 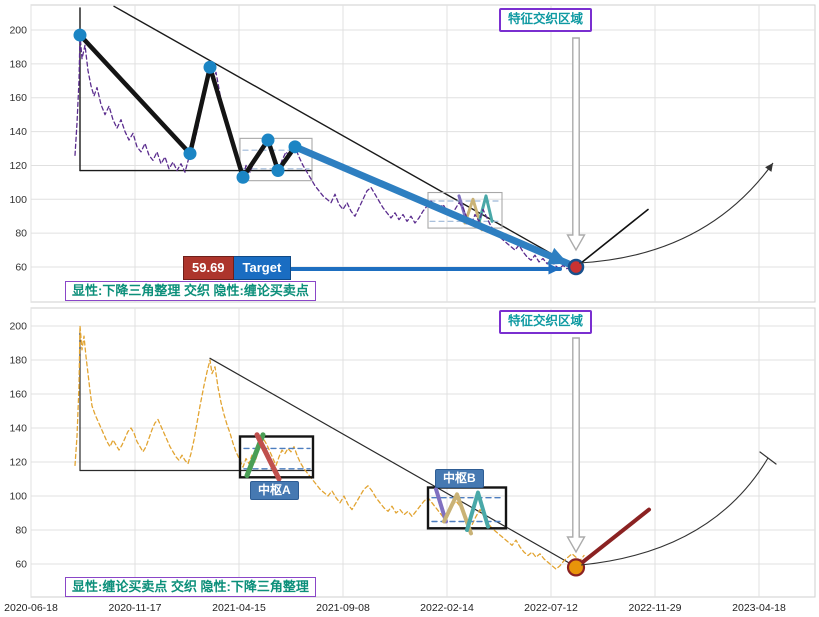 I want to click on target-annotation: 59.69 Target, so click(x=237, y=268).